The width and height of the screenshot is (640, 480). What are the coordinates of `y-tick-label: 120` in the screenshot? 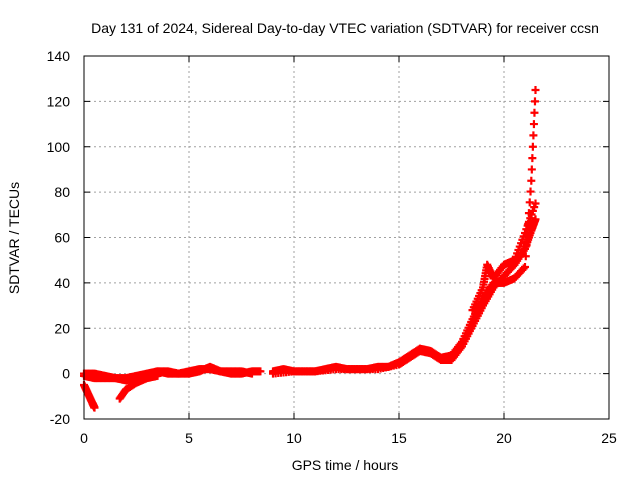 It's located at (59, 101).